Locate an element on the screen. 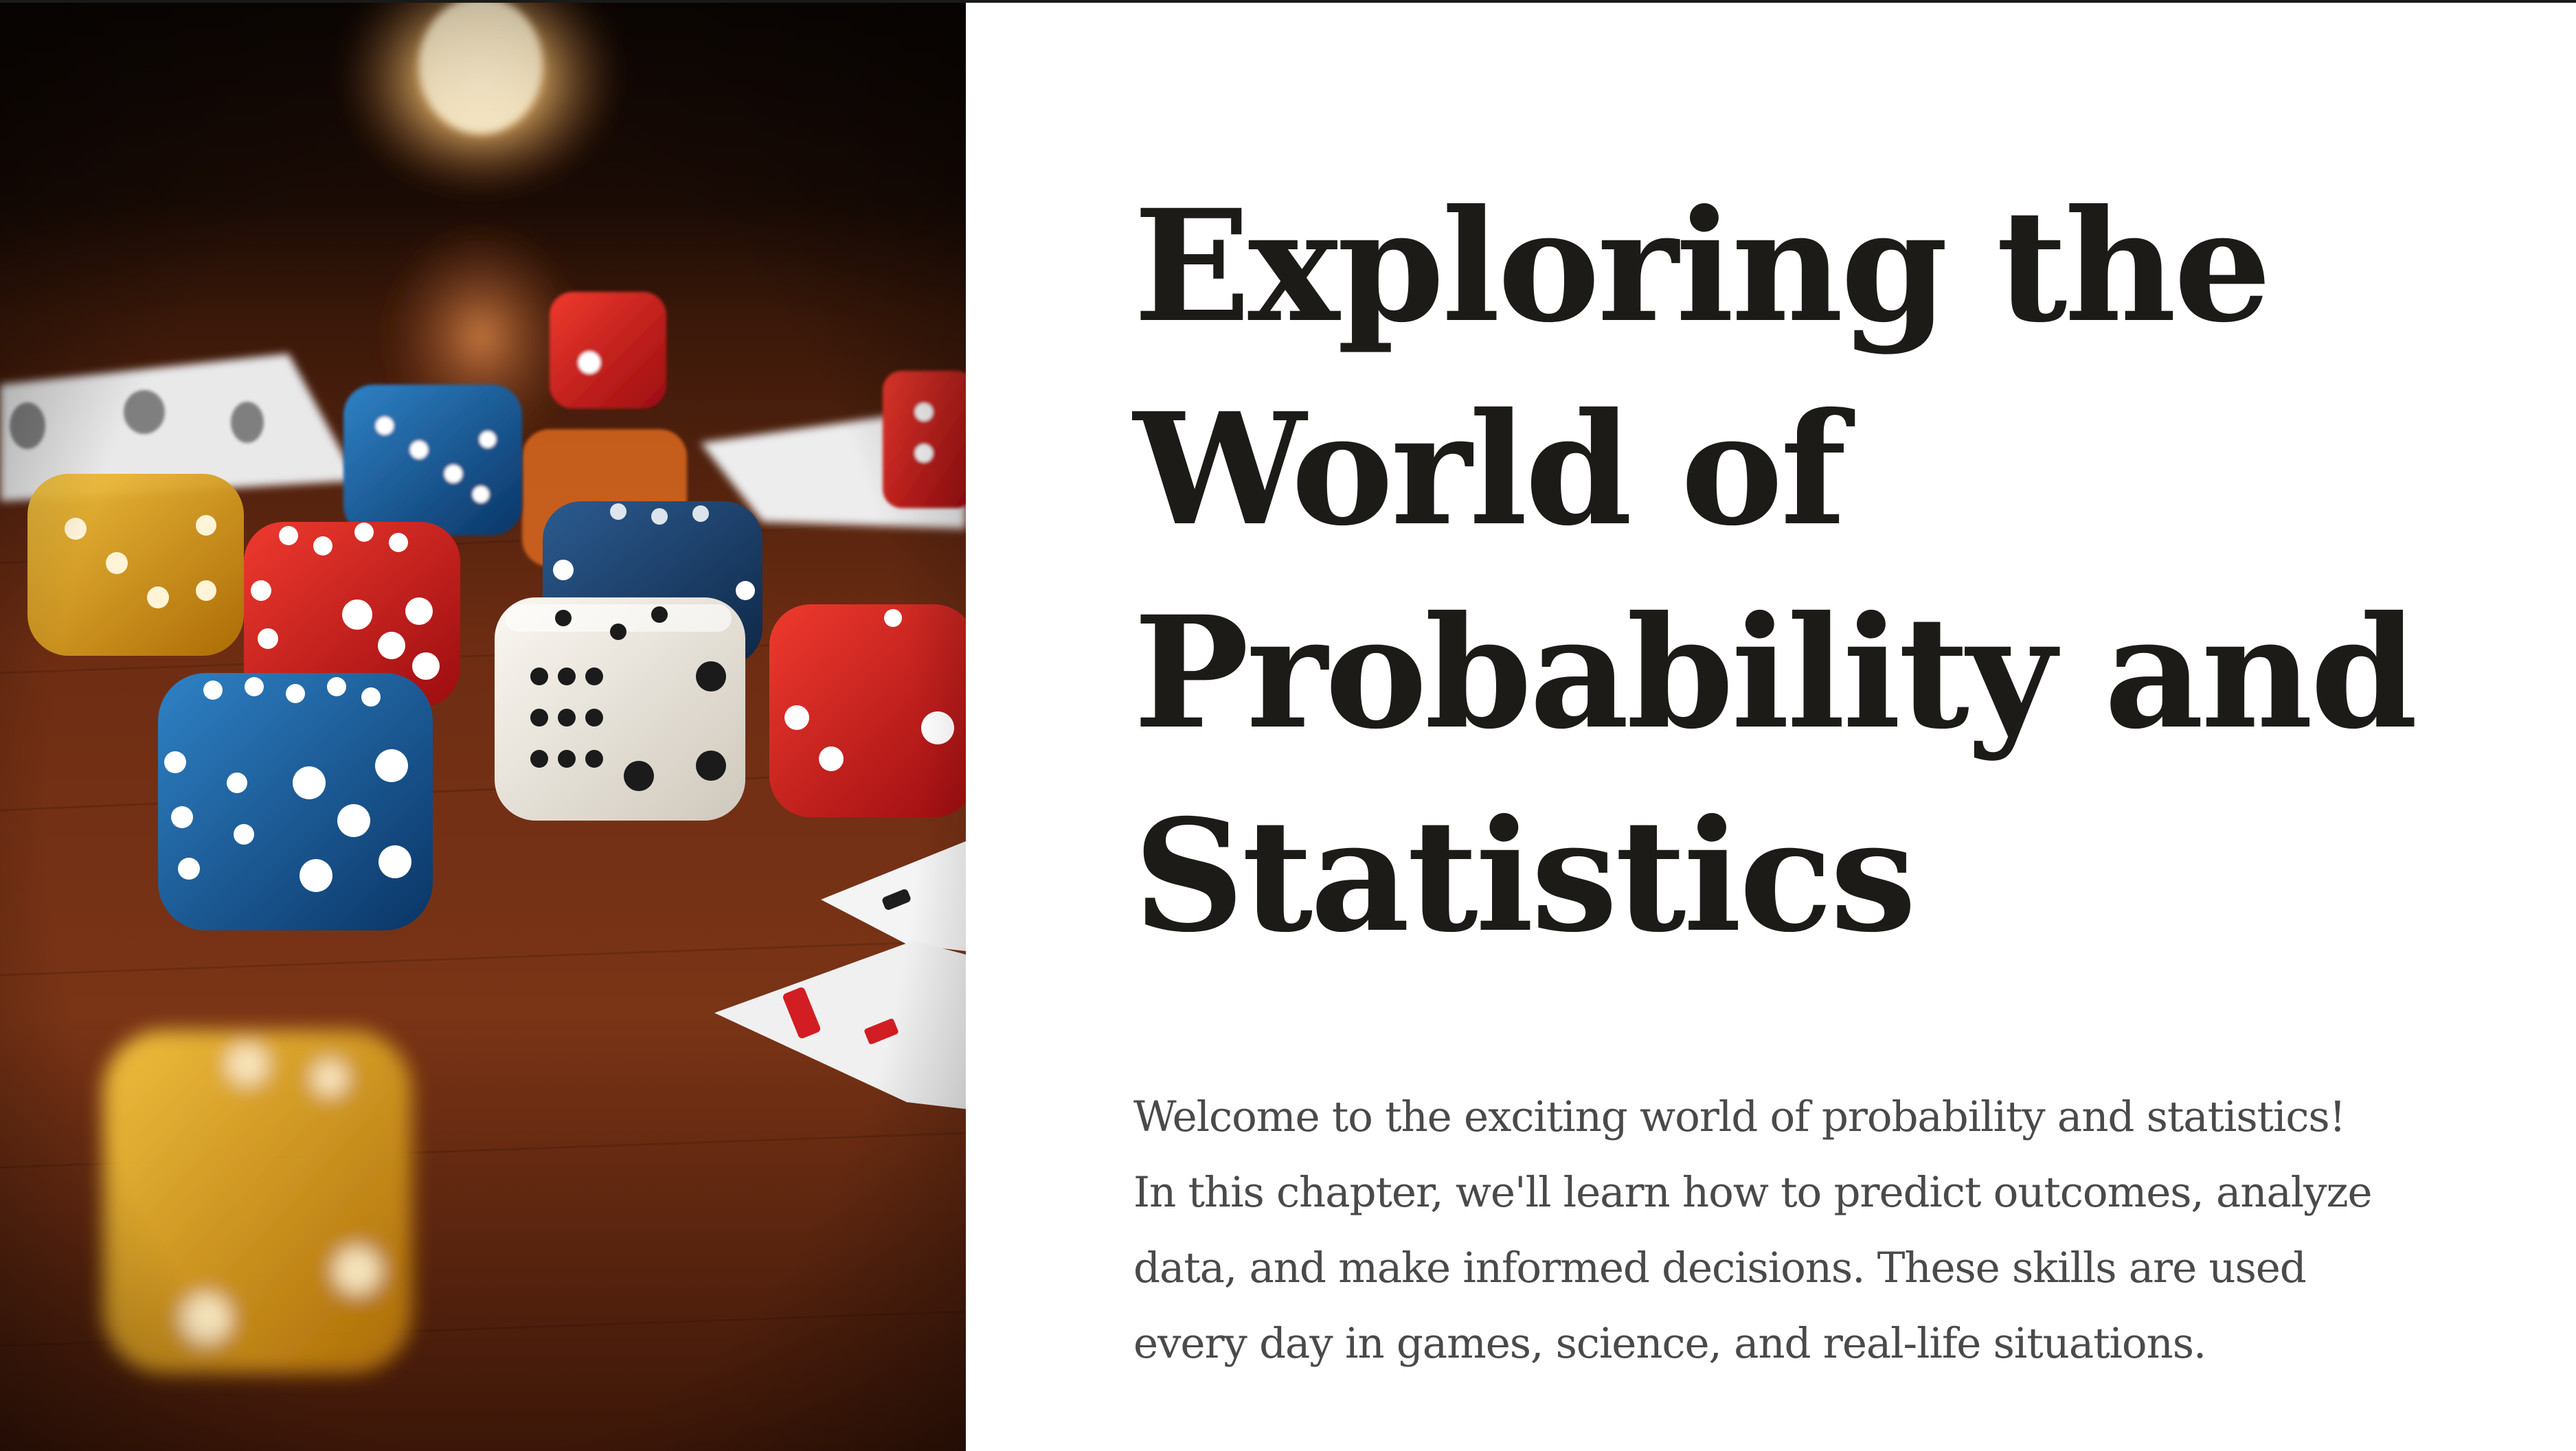  top-border is located at coordinates (1288, 2).